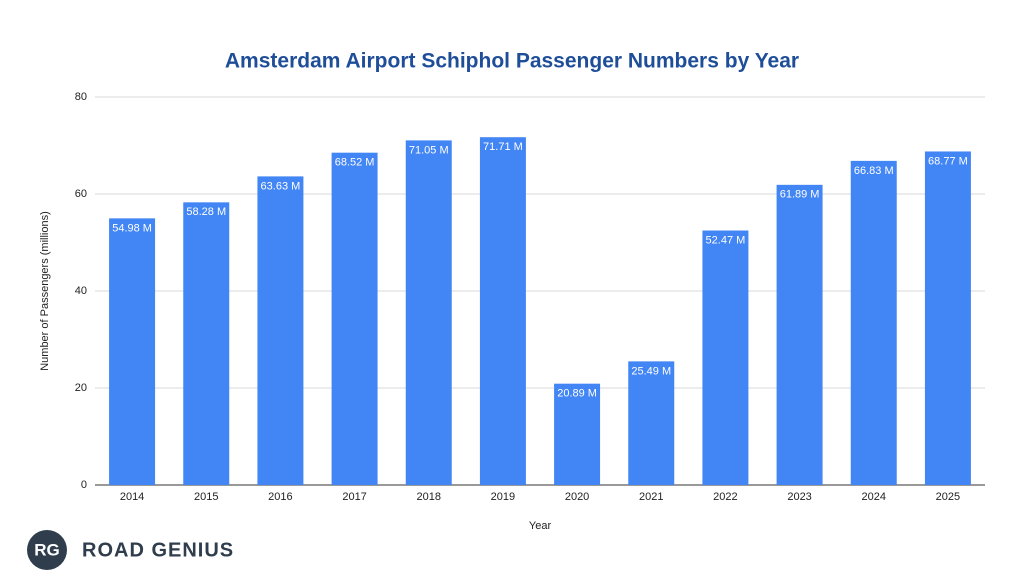 The width and height of the screenshot is (1024, 582). What do you see at coordinates (132, 228) in the screenshot?
I see `value-label: 54.98 M` at bounding box center [132, 228].